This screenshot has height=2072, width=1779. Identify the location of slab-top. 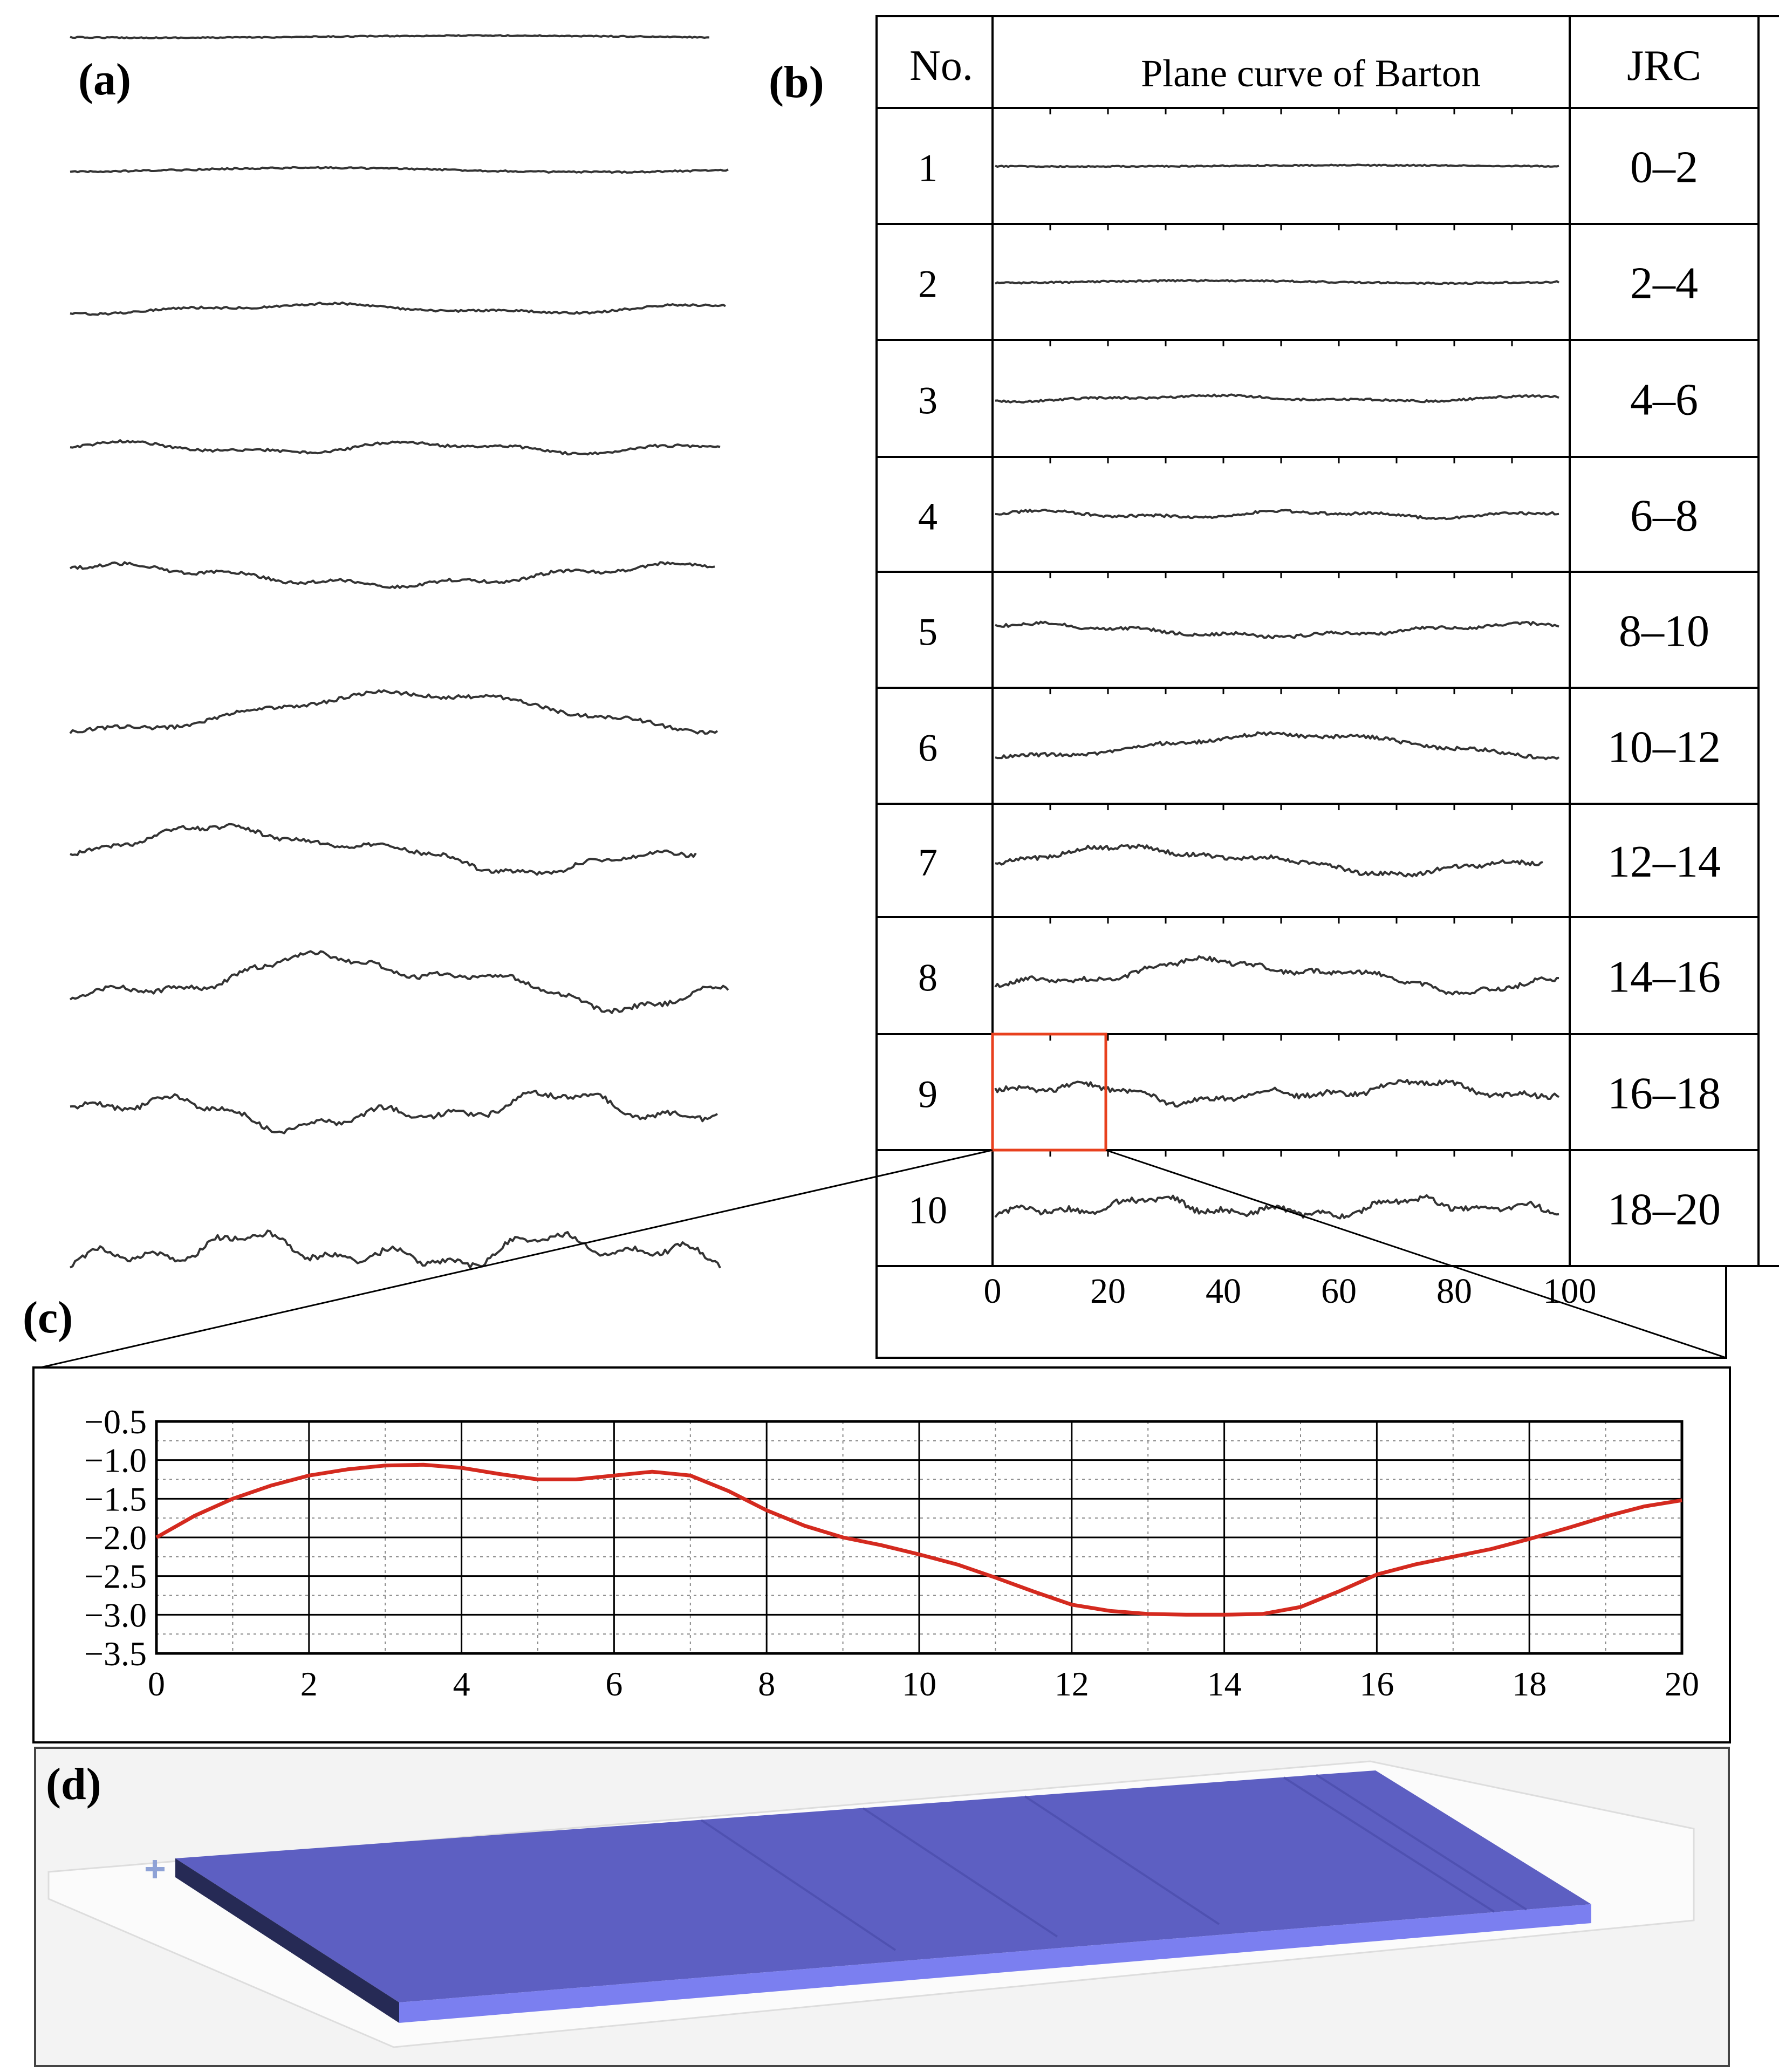
(883, 1886).